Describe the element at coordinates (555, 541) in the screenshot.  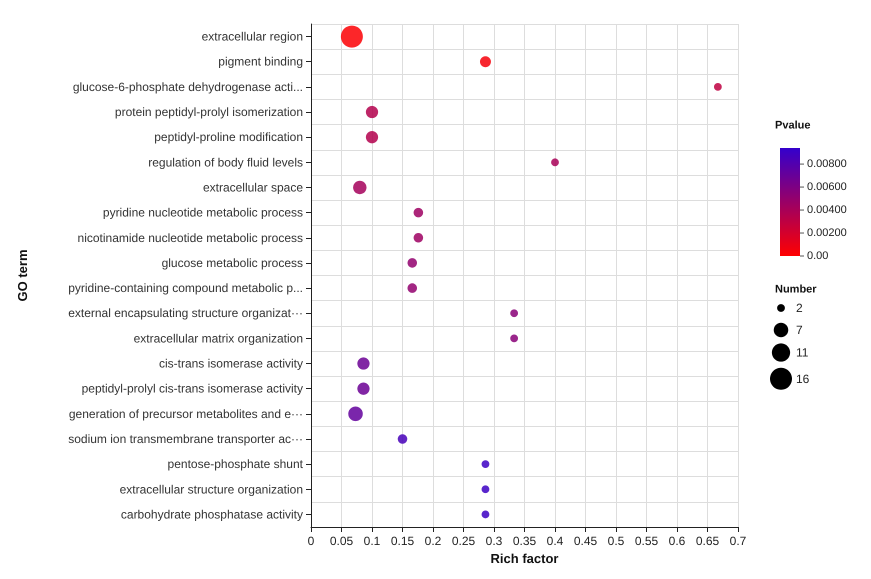
I see `x-tick-label: 0.4` at that location.